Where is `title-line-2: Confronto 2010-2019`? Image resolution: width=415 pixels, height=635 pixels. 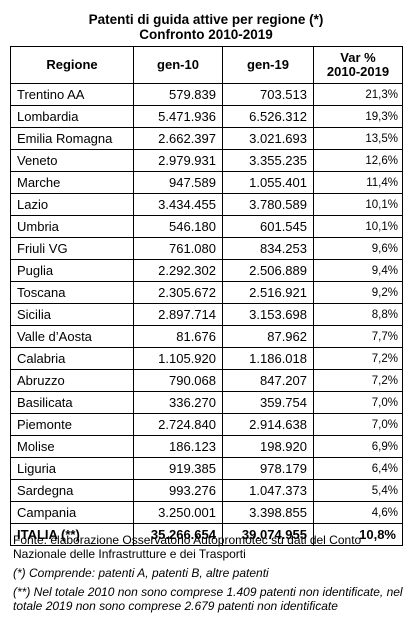 title-line-2: Confronto 2010-2019 is located at coordinates (206, 34).